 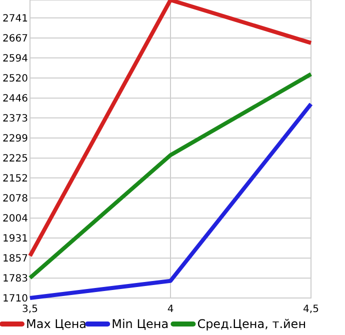 What do you see at coordinates (15, 279) in the screenshot?
I see `y-tick-label: 1783` at bounding box center [15, 279].